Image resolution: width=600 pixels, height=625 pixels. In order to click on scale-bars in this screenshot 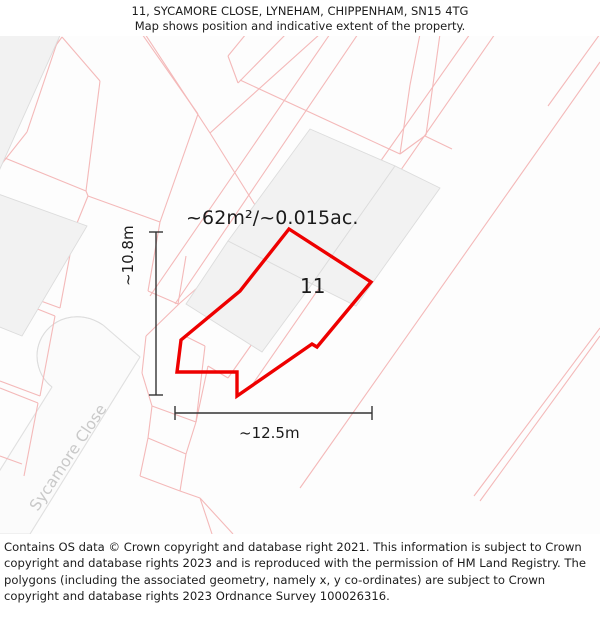, I will do `click(261, 325)`.